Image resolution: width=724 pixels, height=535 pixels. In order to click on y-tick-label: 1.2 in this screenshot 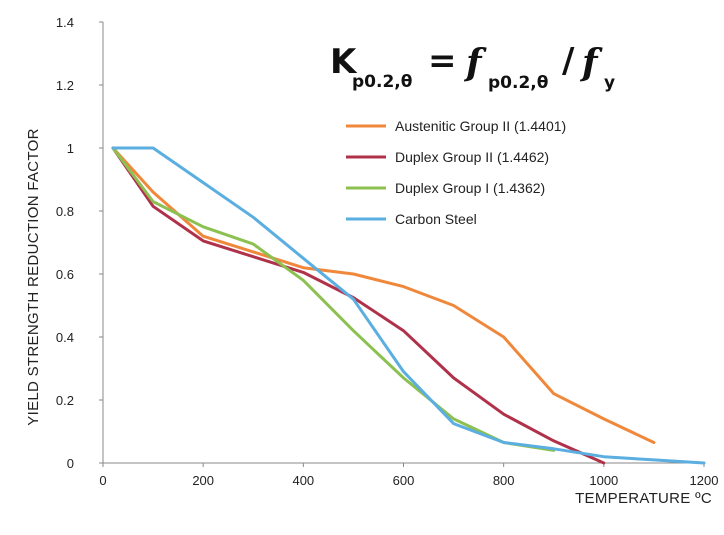, I will do `click(65, 85)`.